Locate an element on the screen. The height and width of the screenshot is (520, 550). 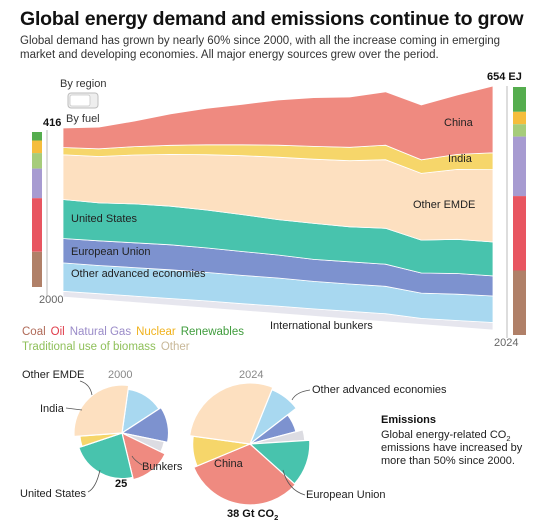
legend-item-traditional-use-of-biomass: Traditional use of biomass is located at coordinates (89, 347).